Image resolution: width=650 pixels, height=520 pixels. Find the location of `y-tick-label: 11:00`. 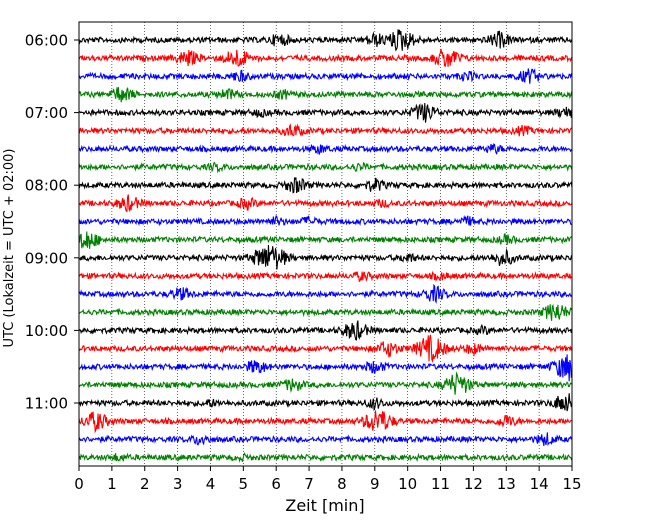

y-tick-label: 11:00 is located at coordinates (46, 404).